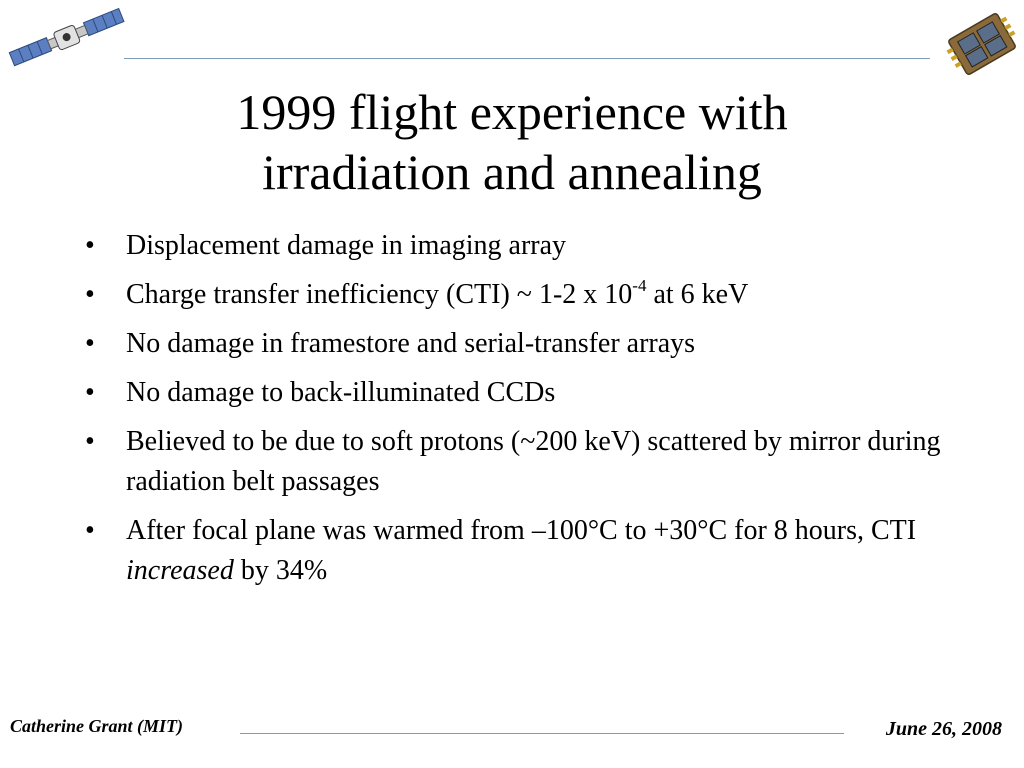 This screenshot has height=768, width=1024. Describe the element at coordinates (527, 58) in the screenshot. I see `header-rule` at that location.